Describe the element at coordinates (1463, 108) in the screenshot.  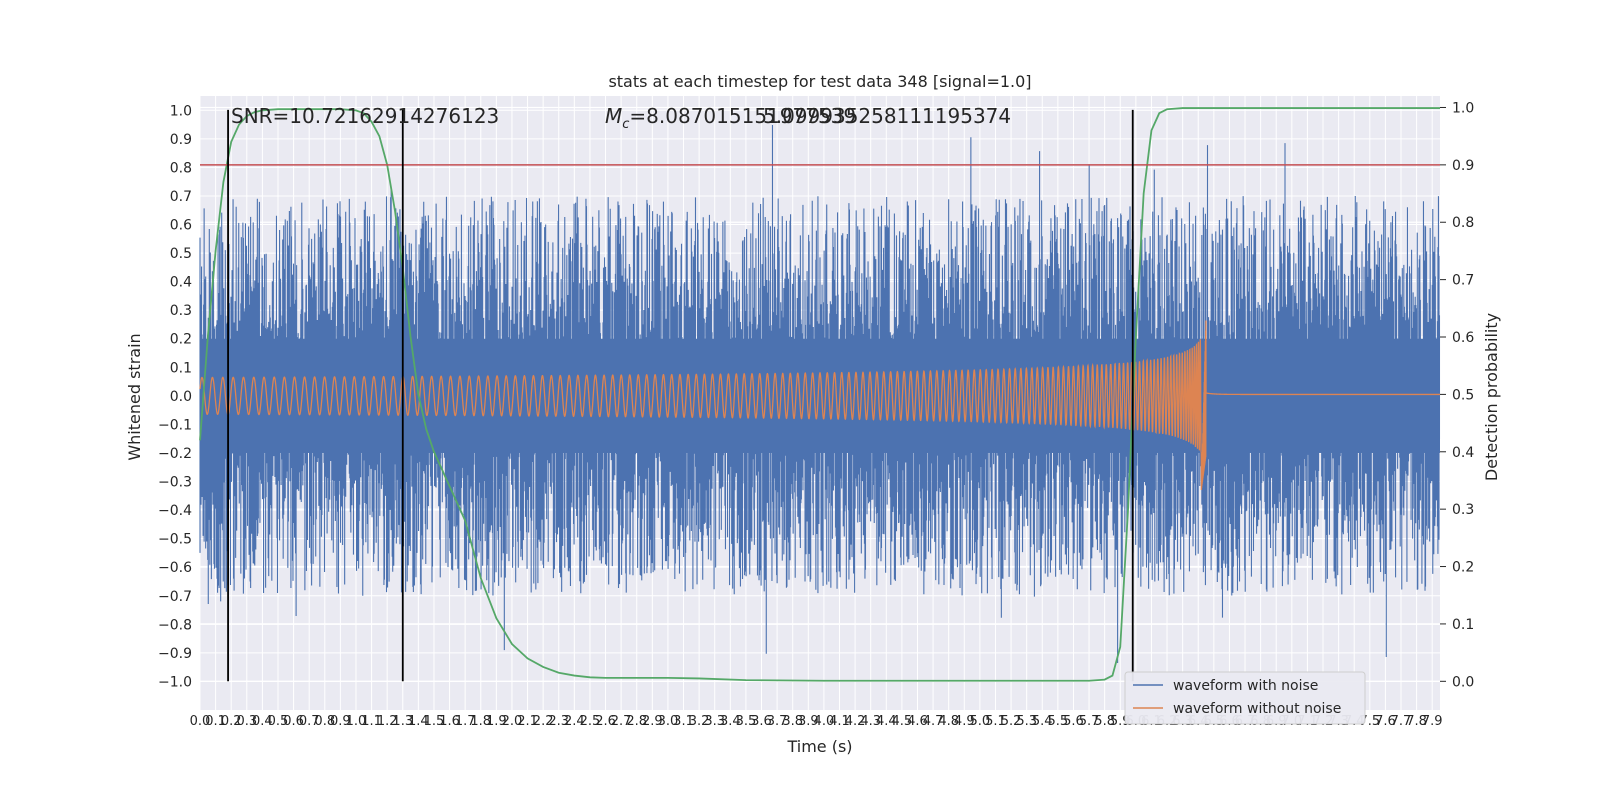
I see `right-y-tick-label: 1.0` at that location.